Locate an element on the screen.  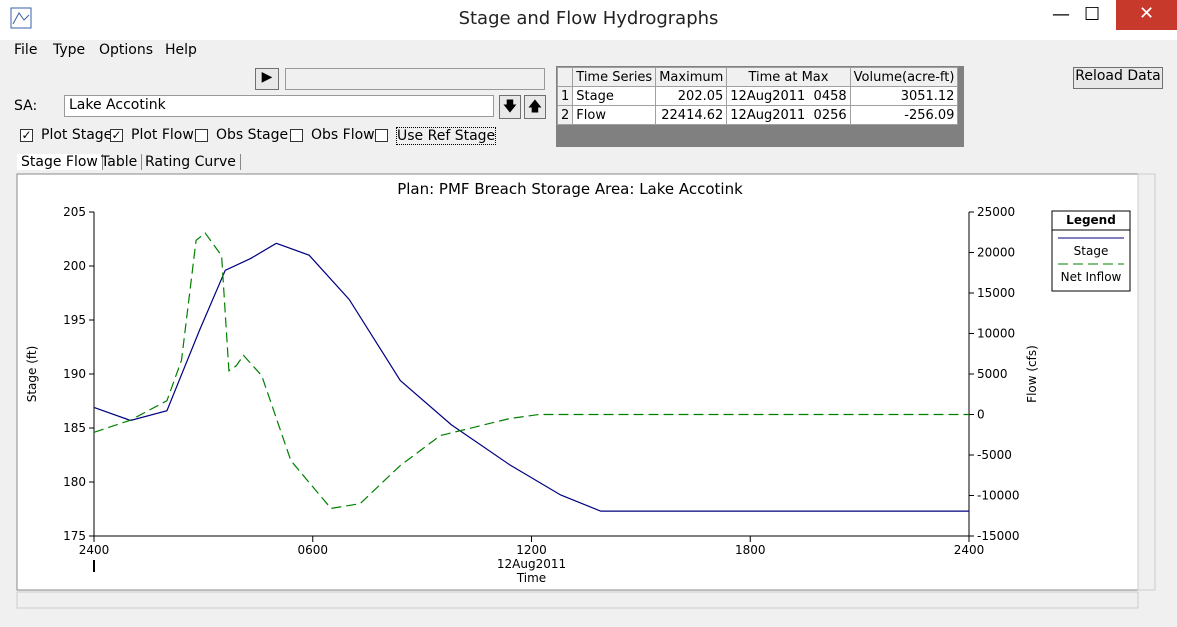
header-cell: Time at Max is located at coordinates (788, 77).